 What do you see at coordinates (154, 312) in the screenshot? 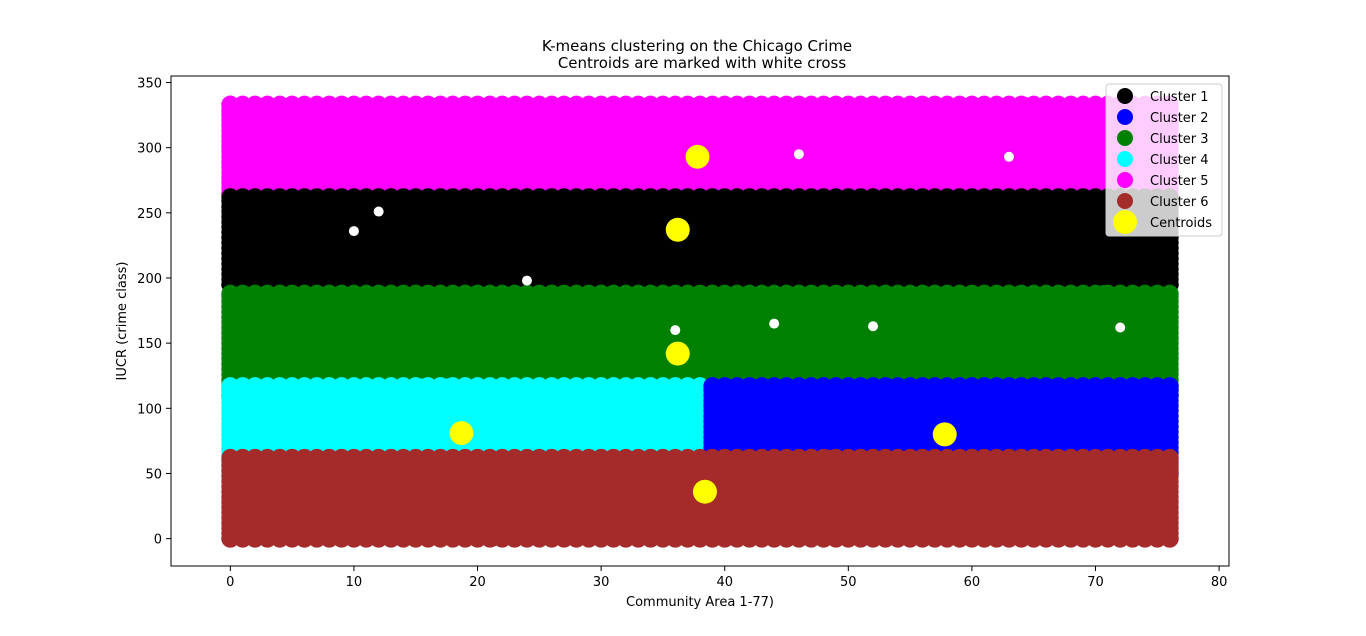
I see `y-axis: 0 50 100 150 200 250 300 350` at bounding box center [154, 312].